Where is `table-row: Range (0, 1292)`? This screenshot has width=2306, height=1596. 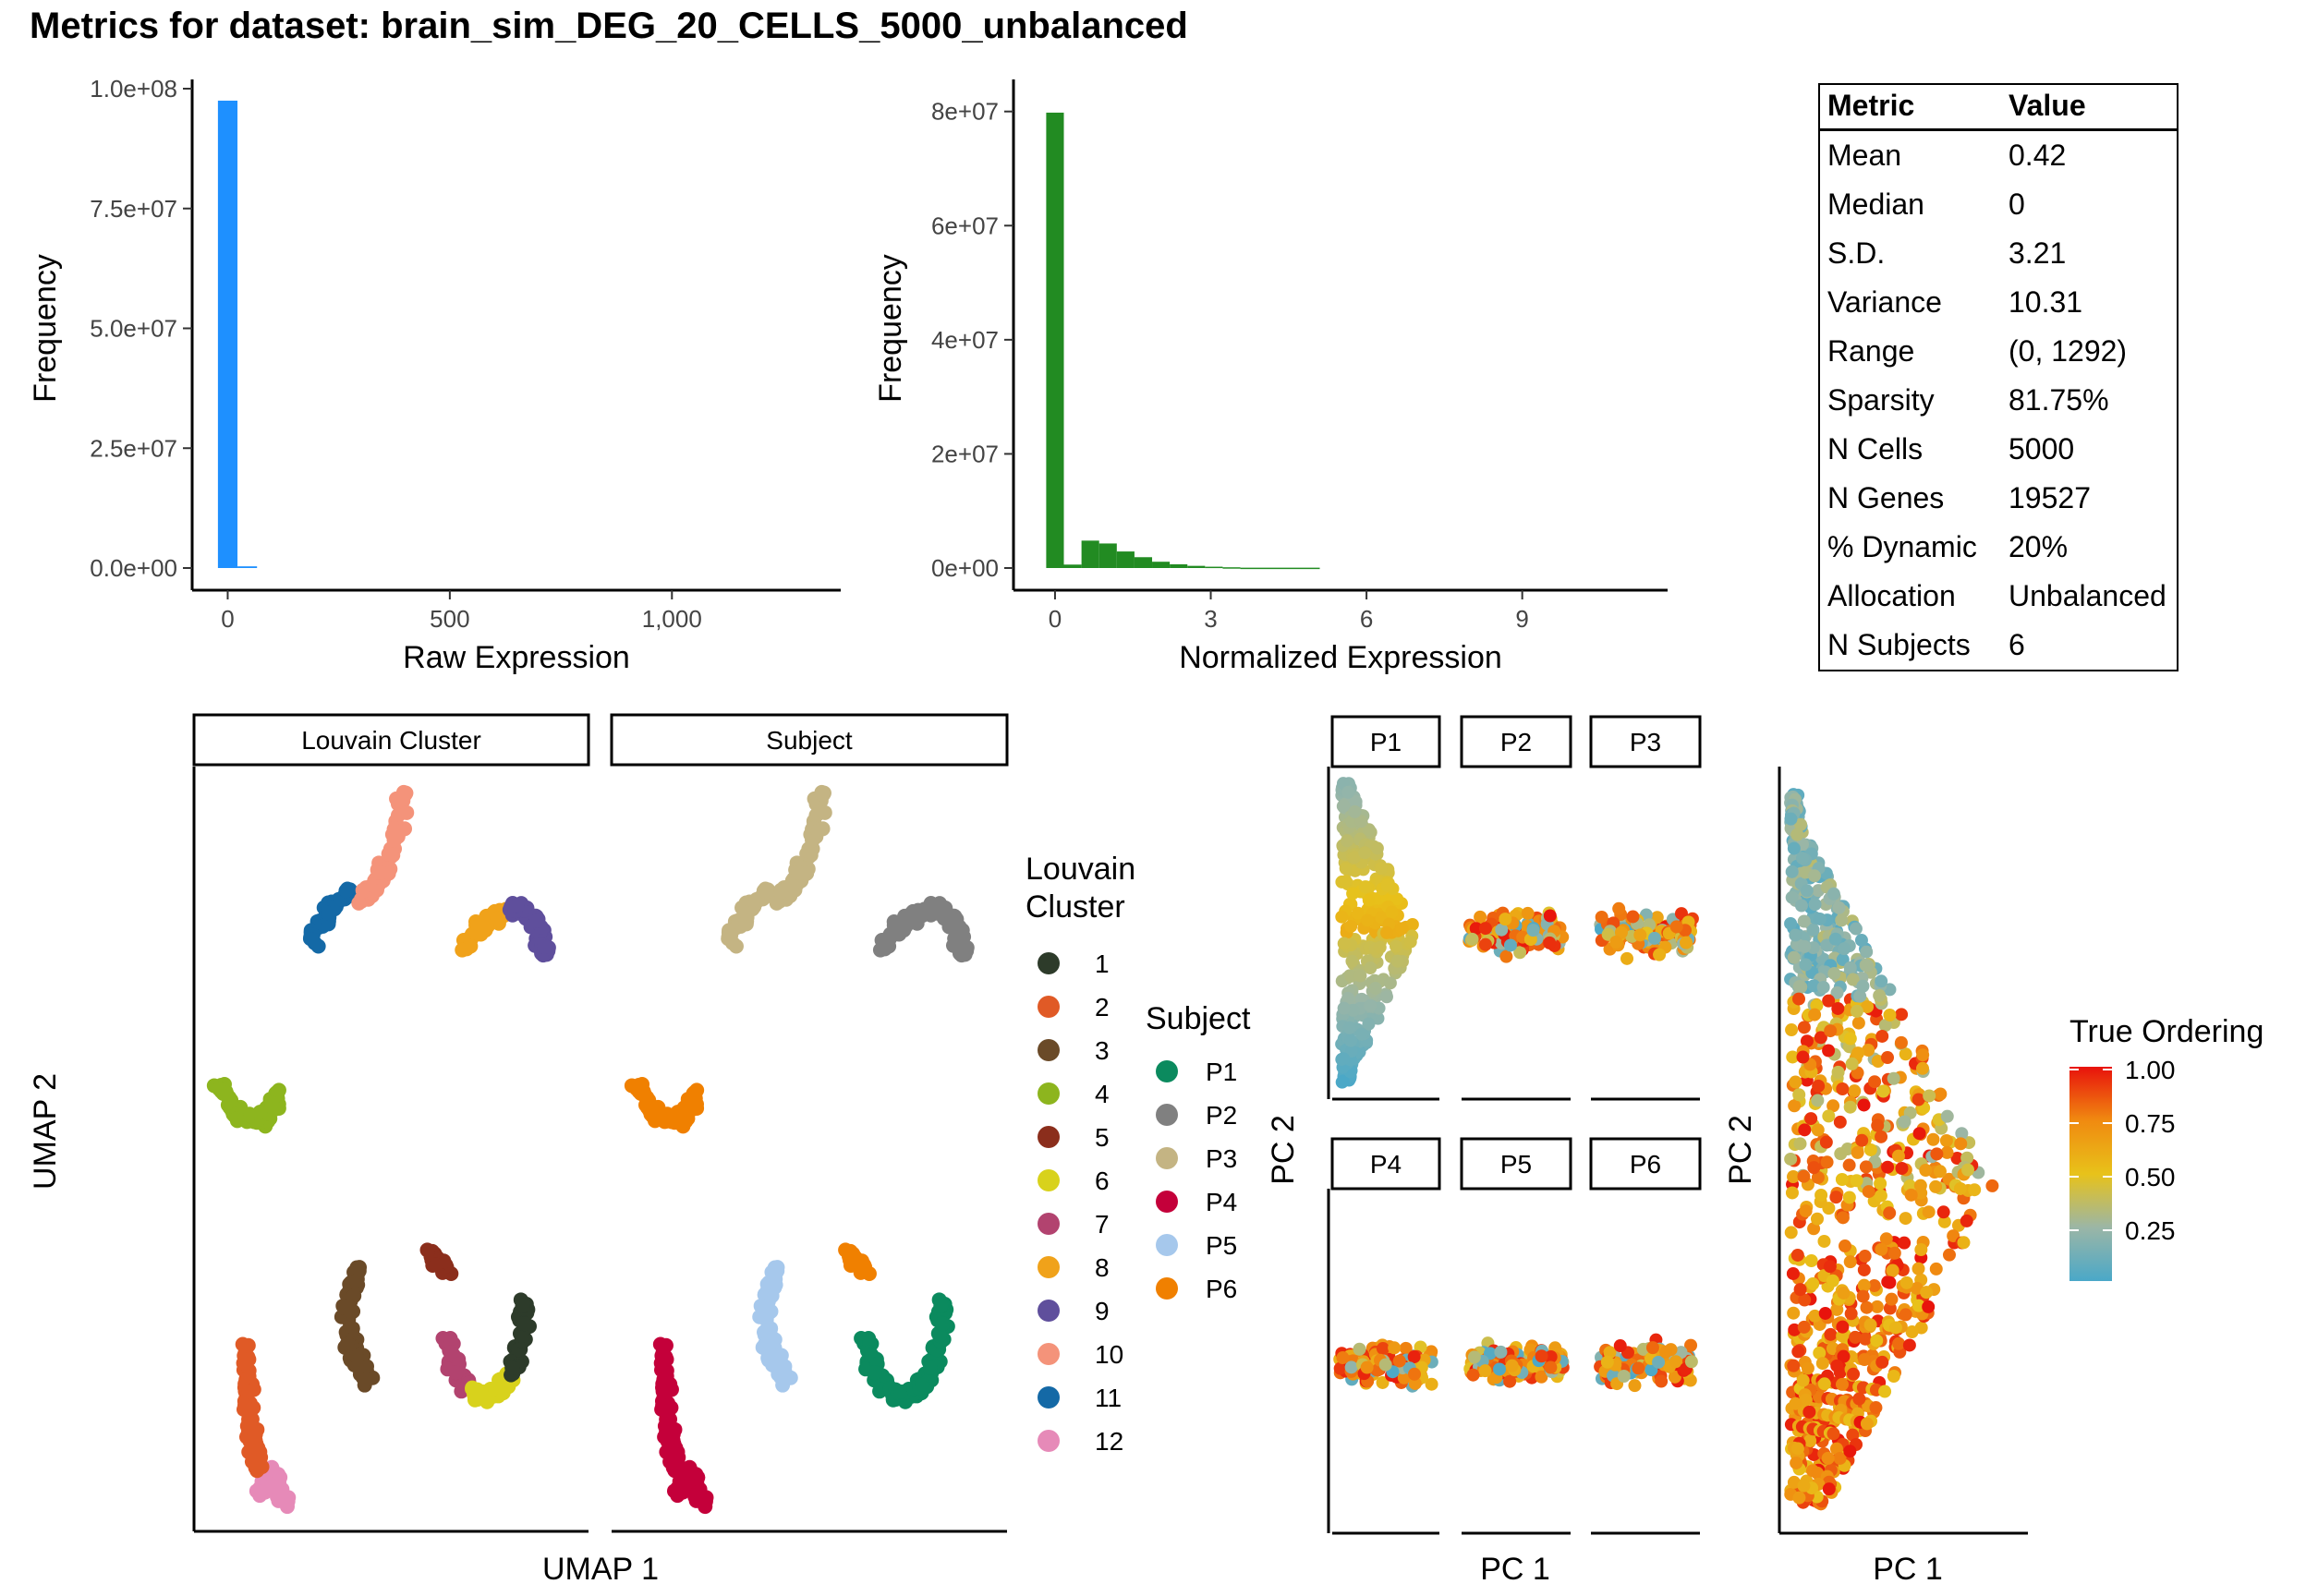
table-row: Range (0, 1292) is located at coordinates (1998, 351).